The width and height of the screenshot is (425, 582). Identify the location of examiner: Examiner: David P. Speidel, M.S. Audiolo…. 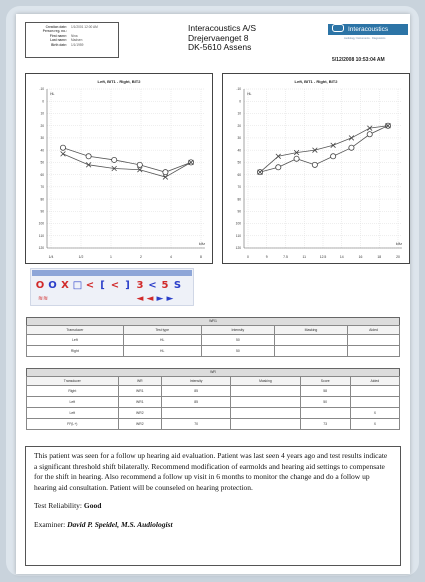
(213, 525).